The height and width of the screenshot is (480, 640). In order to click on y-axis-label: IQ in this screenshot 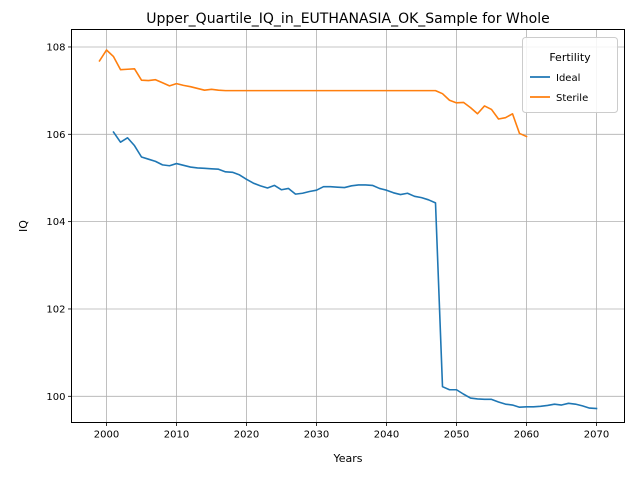, I will do `click(23, 226)`.